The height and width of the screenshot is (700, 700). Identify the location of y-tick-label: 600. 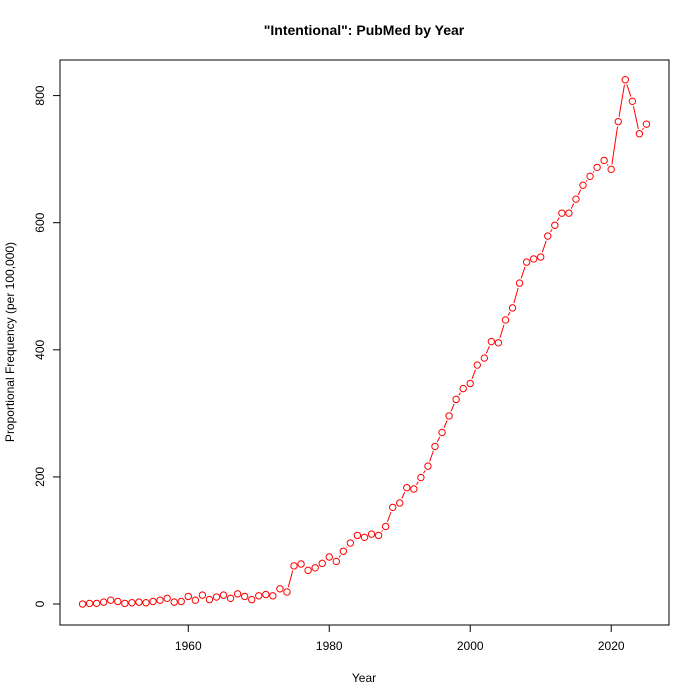
(40, 222).